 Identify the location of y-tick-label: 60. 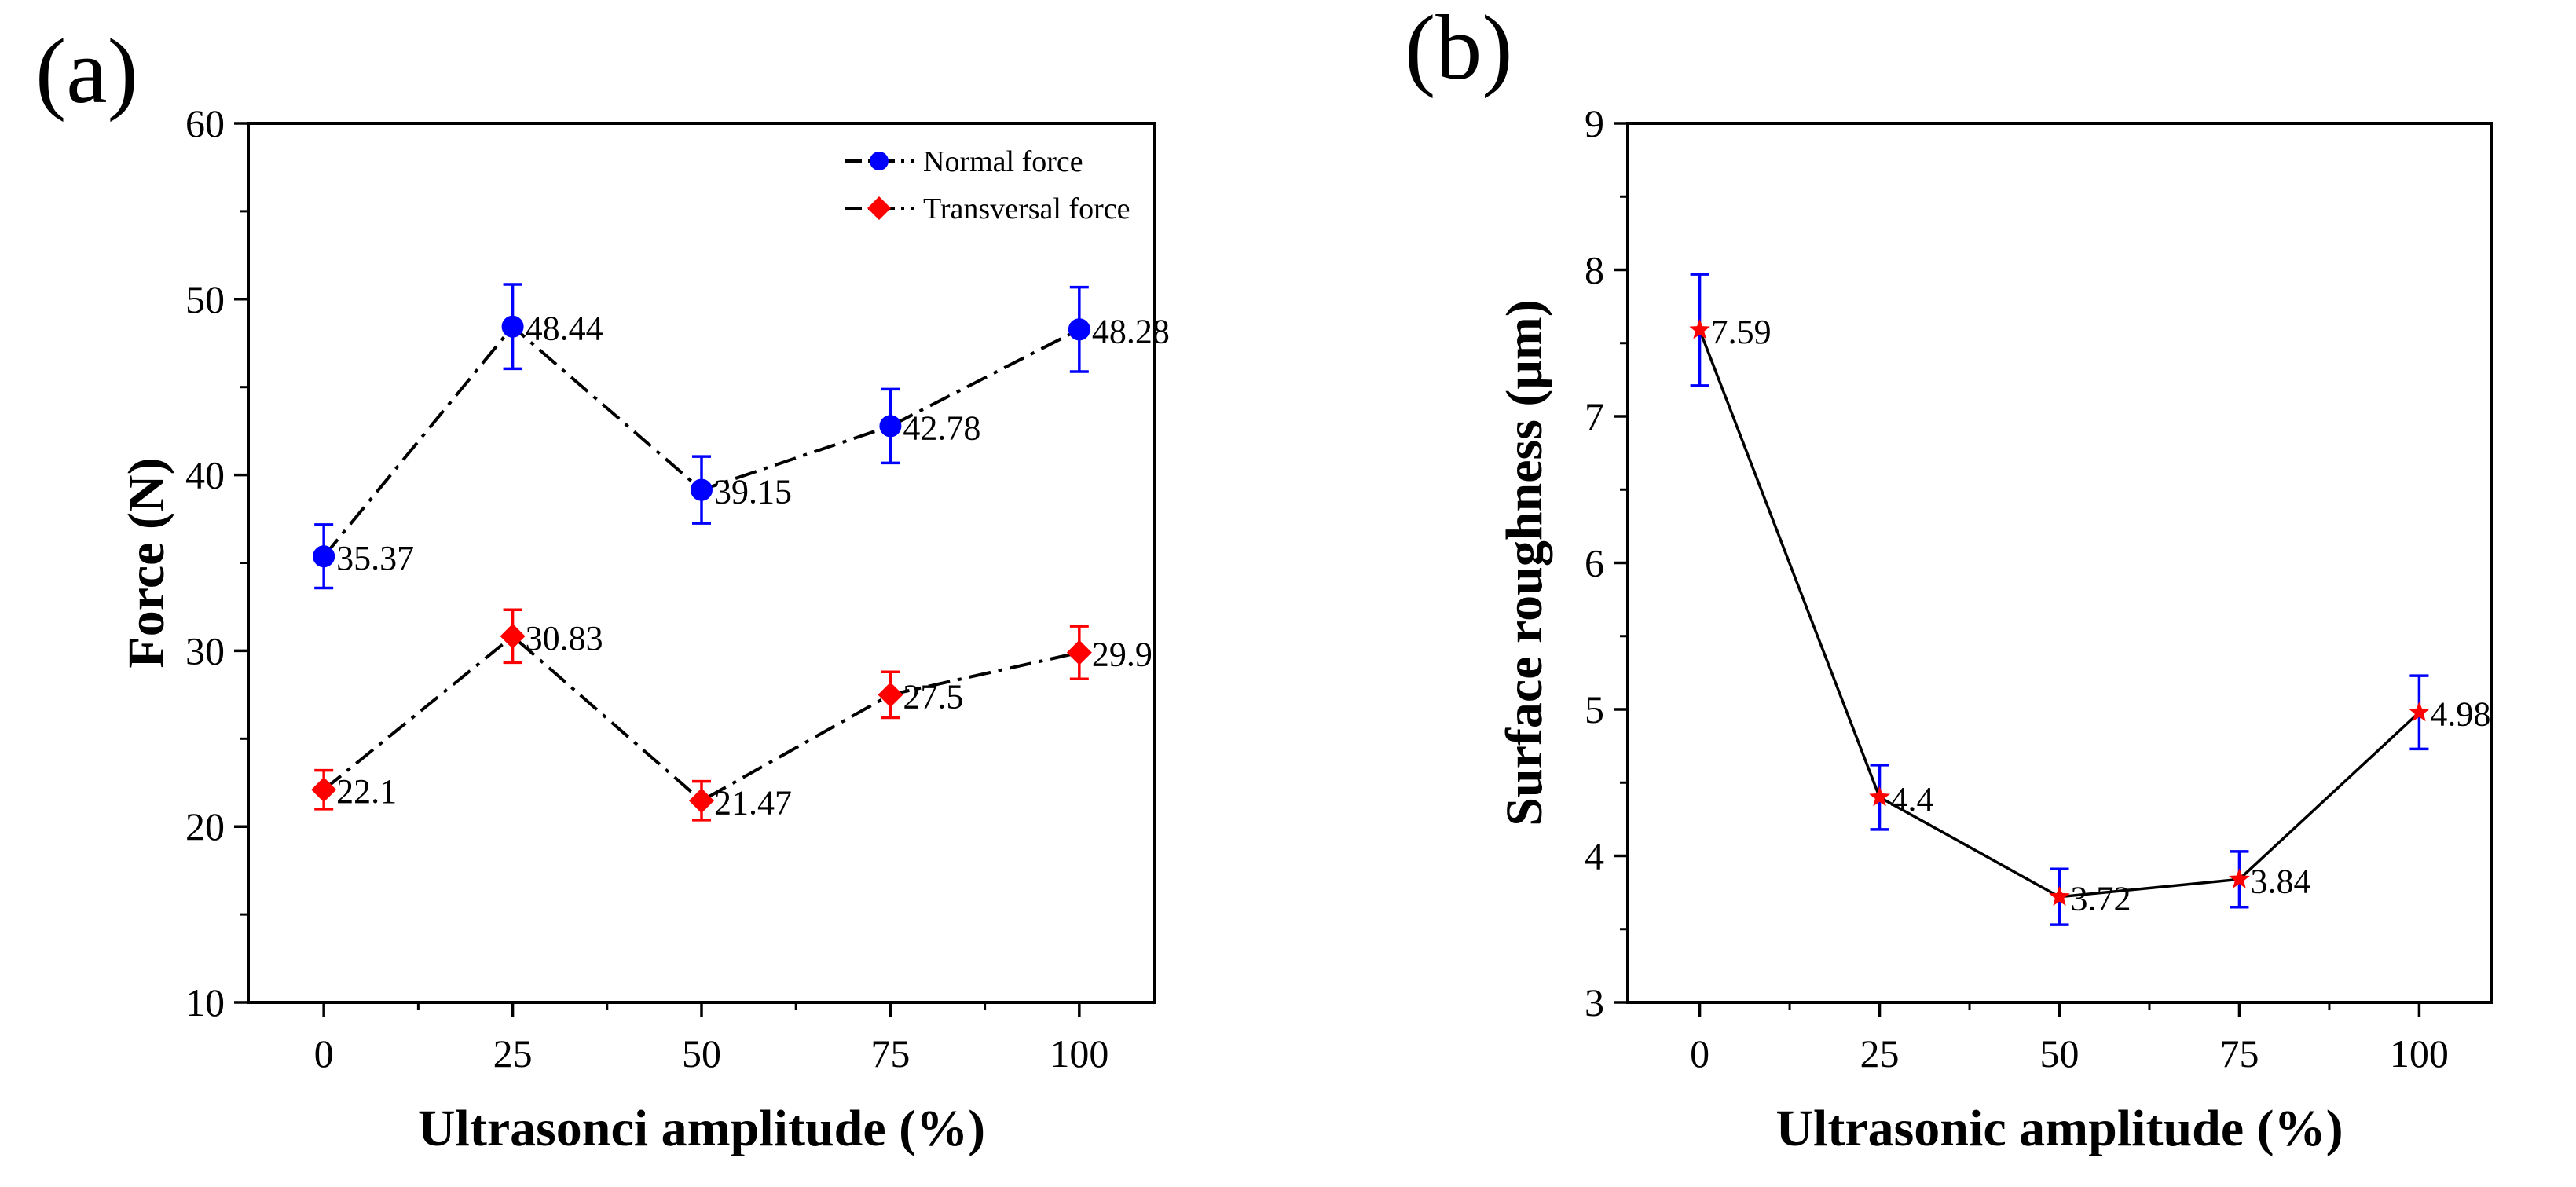
(205, 123).